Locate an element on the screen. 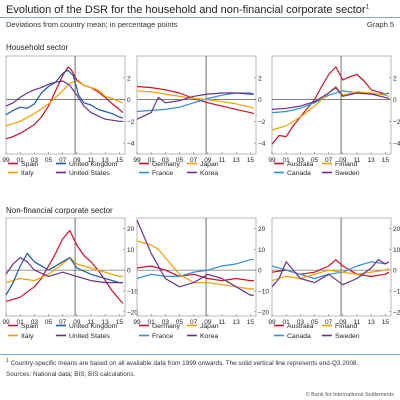 Image resolution: width=400 pixels, height=400 pixels. copyright: © Bank for International Settlements is located at coordinates (349, 395).